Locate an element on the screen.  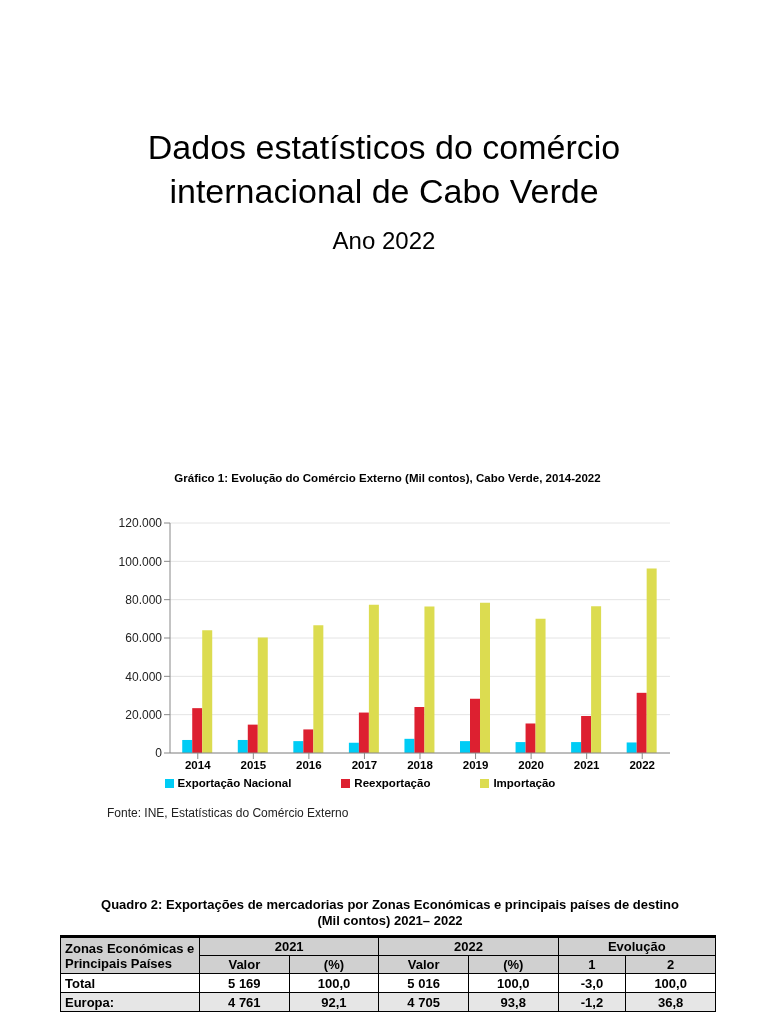
y-tick-label: 120.000 is located at coordinates (140, 523).